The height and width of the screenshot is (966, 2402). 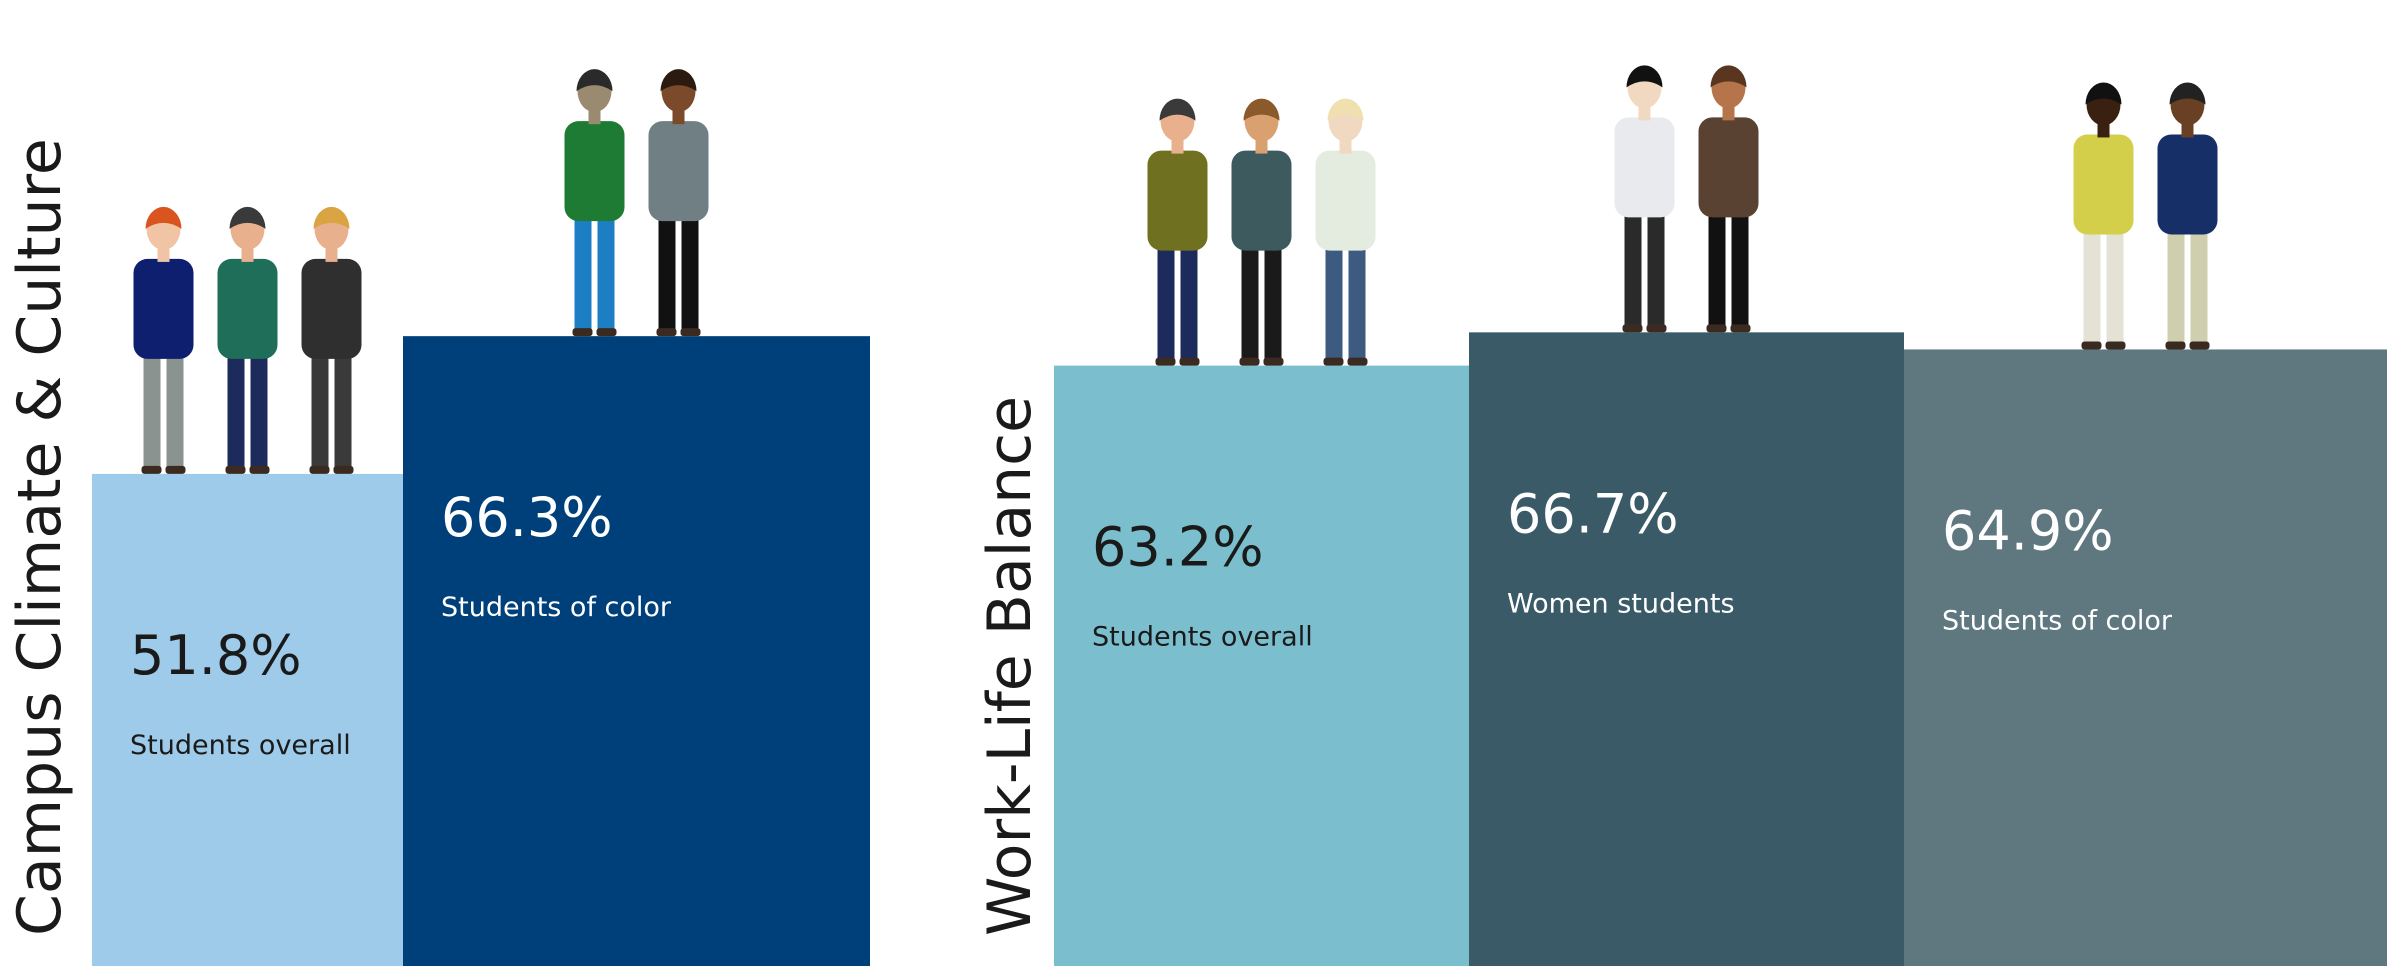 I want to click on value-label: 66.7%, so click(x=1593, y=513).